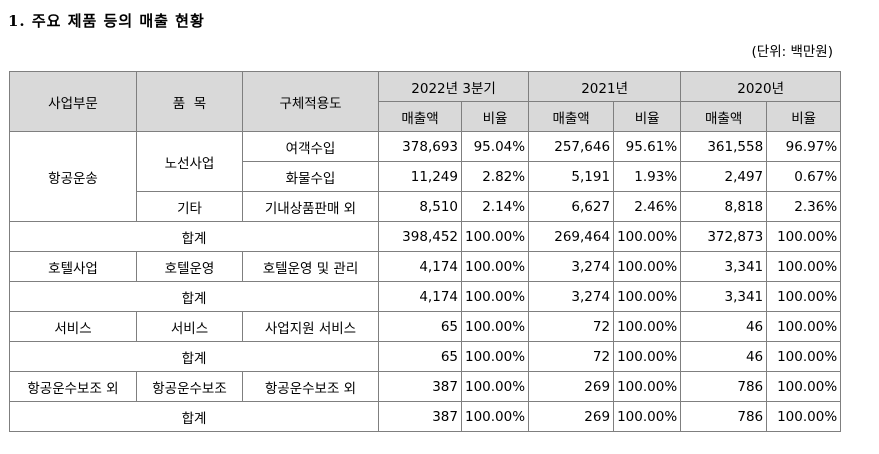 Image resolution: width=879 pixels, height=454 pixels. Describe the element at coordinates (73, 101) in the screenshot. I see `header-segment: 사업부문` at that location.